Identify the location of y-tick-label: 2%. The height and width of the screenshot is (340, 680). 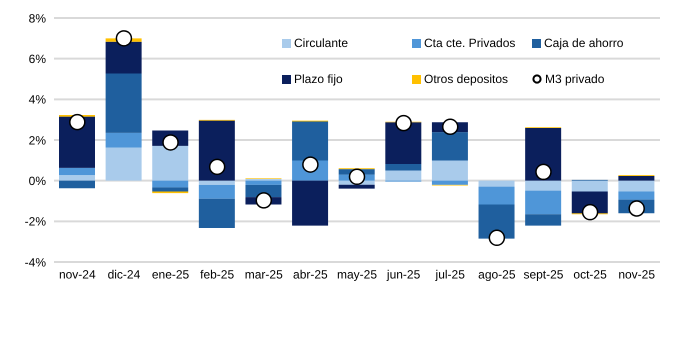
(37, 140).